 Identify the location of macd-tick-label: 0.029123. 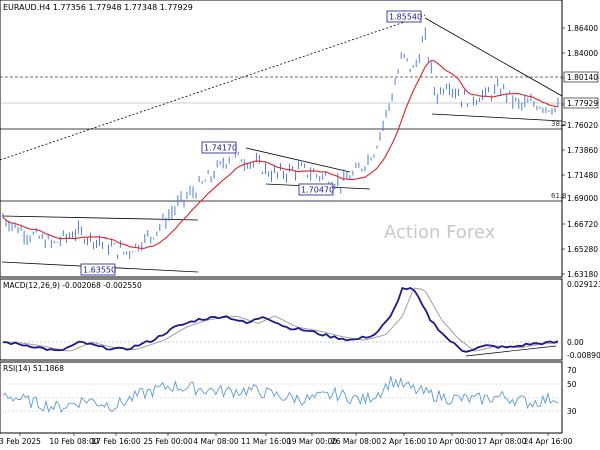
(583, 284).